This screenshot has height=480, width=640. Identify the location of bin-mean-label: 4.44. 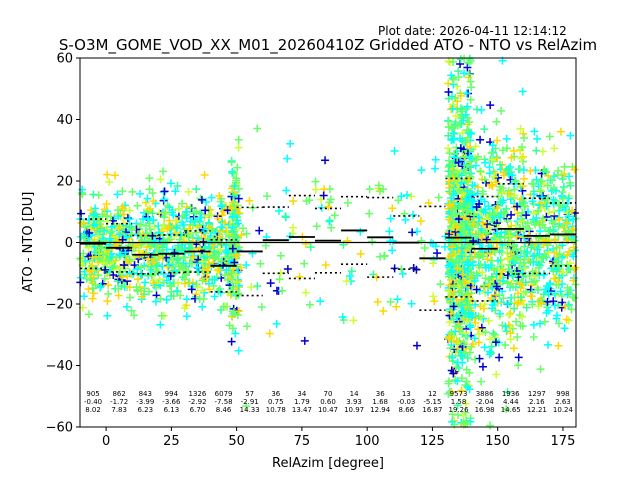
(511, 402).